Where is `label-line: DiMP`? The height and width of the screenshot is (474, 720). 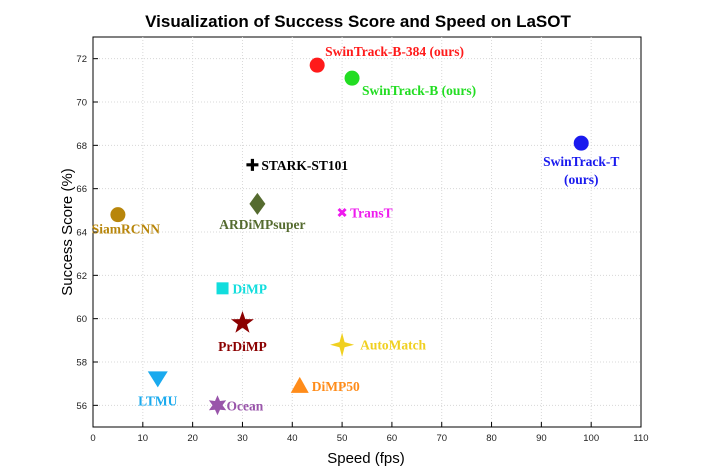
label-line: DiMP is located at coordinates (250, 288).